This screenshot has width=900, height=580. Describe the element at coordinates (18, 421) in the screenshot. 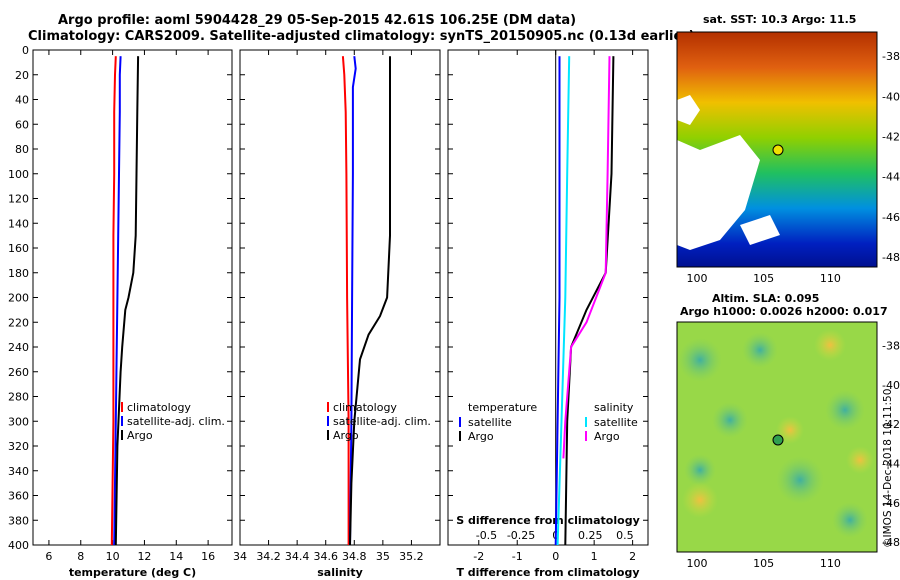

I see `y-tick-label: 300` at that location.